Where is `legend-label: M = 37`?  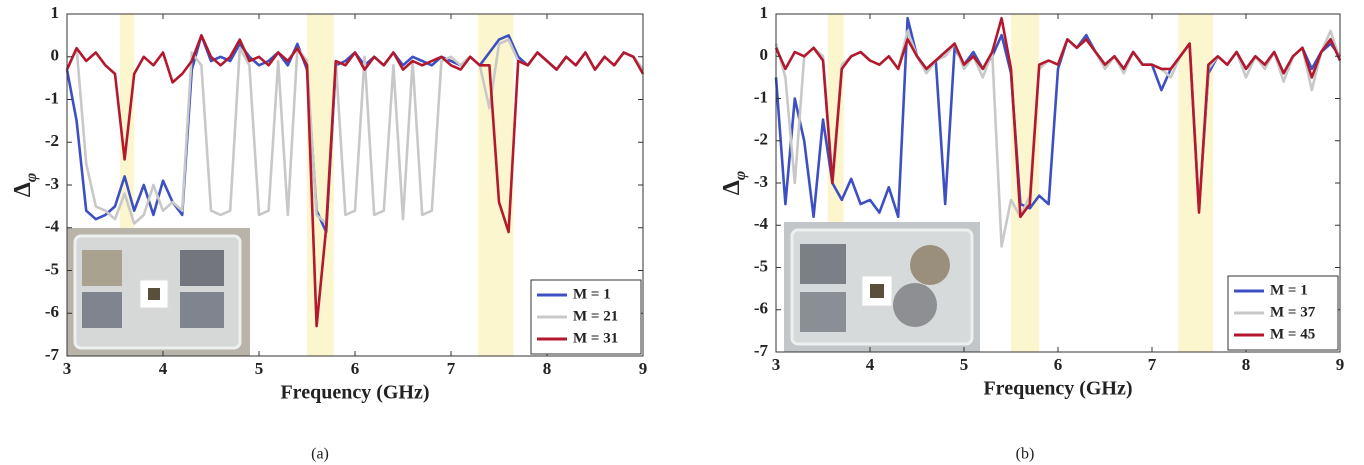
legend-label: M = 37 is located at coordinates (1293, 312).